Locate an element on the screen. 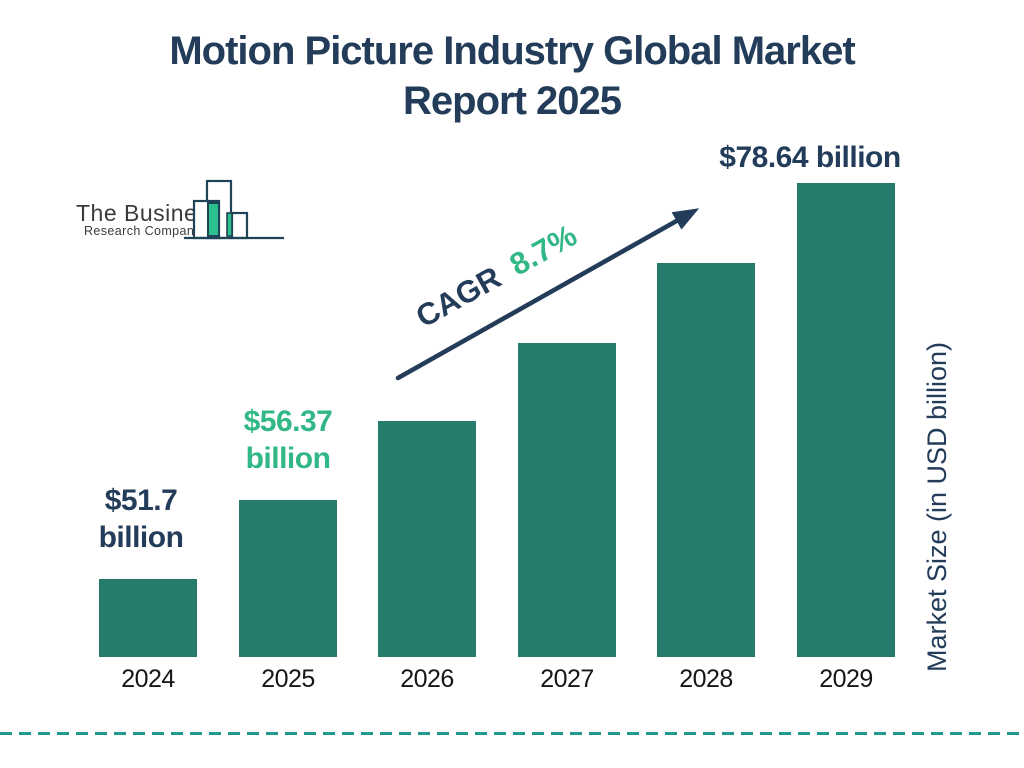 The height and width of the screenshot is (768, 1024). value-label-2029: $78.64 billion is located at coordinates (810, 157).